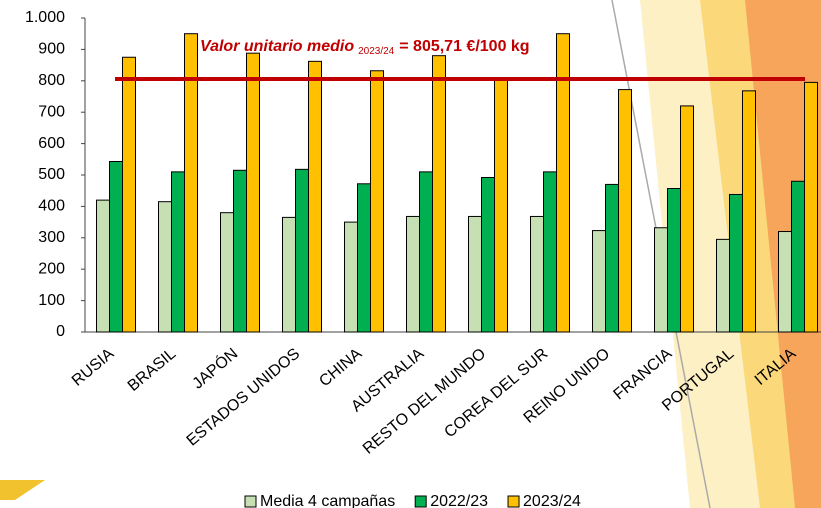 The image size is (821, 508). Describe the element at coordinates (464, 46) in the screenshot. I see `annotation-suffix: = 805,71 €/100 kg` at that location.